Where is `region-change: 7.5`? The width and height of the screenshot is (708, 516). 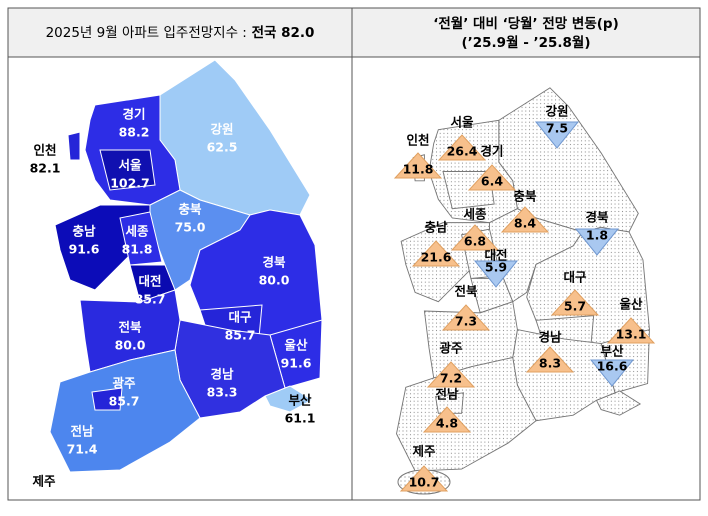 region-change: 7.5 is located at coordinates (557, 128).